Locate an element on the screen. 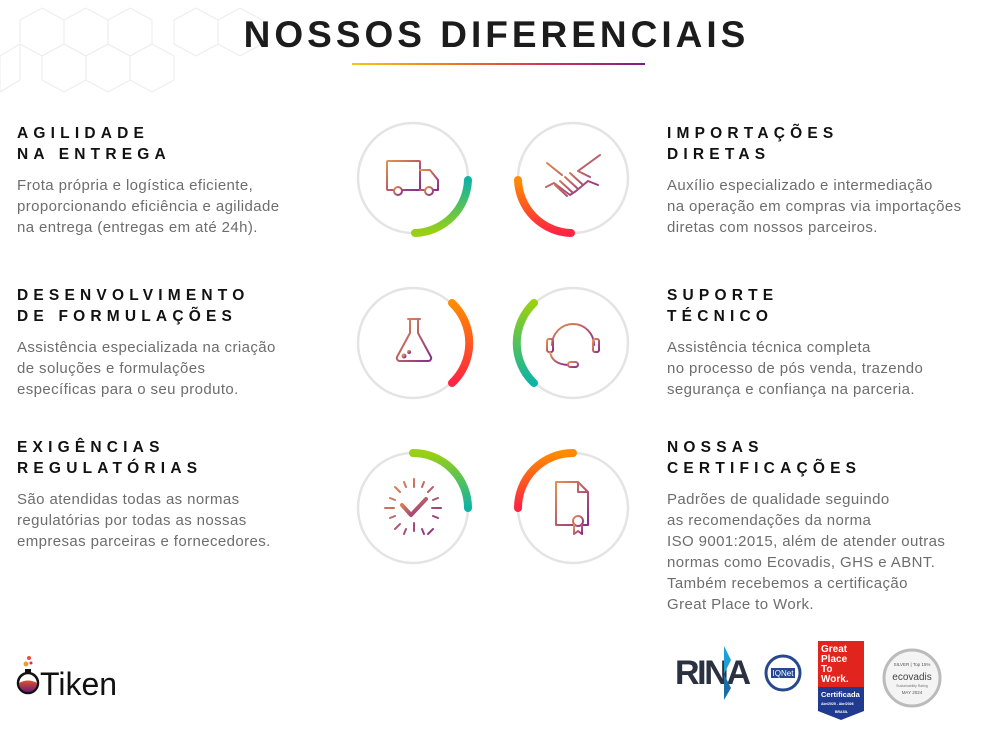  handshake-icon is located at coordinates (573, 175).